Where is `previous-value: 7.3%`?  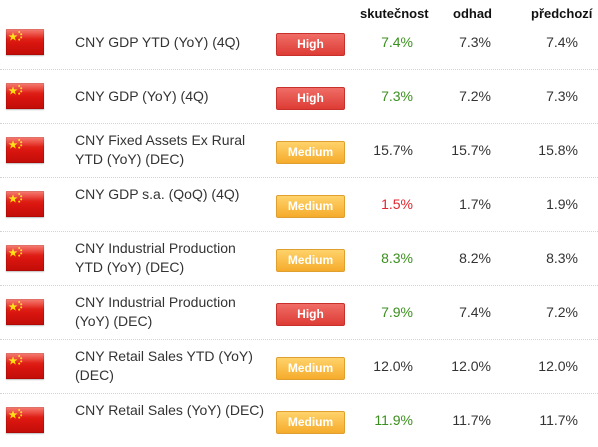
previous-value: 7.3% is located at coordinates (562, 96).